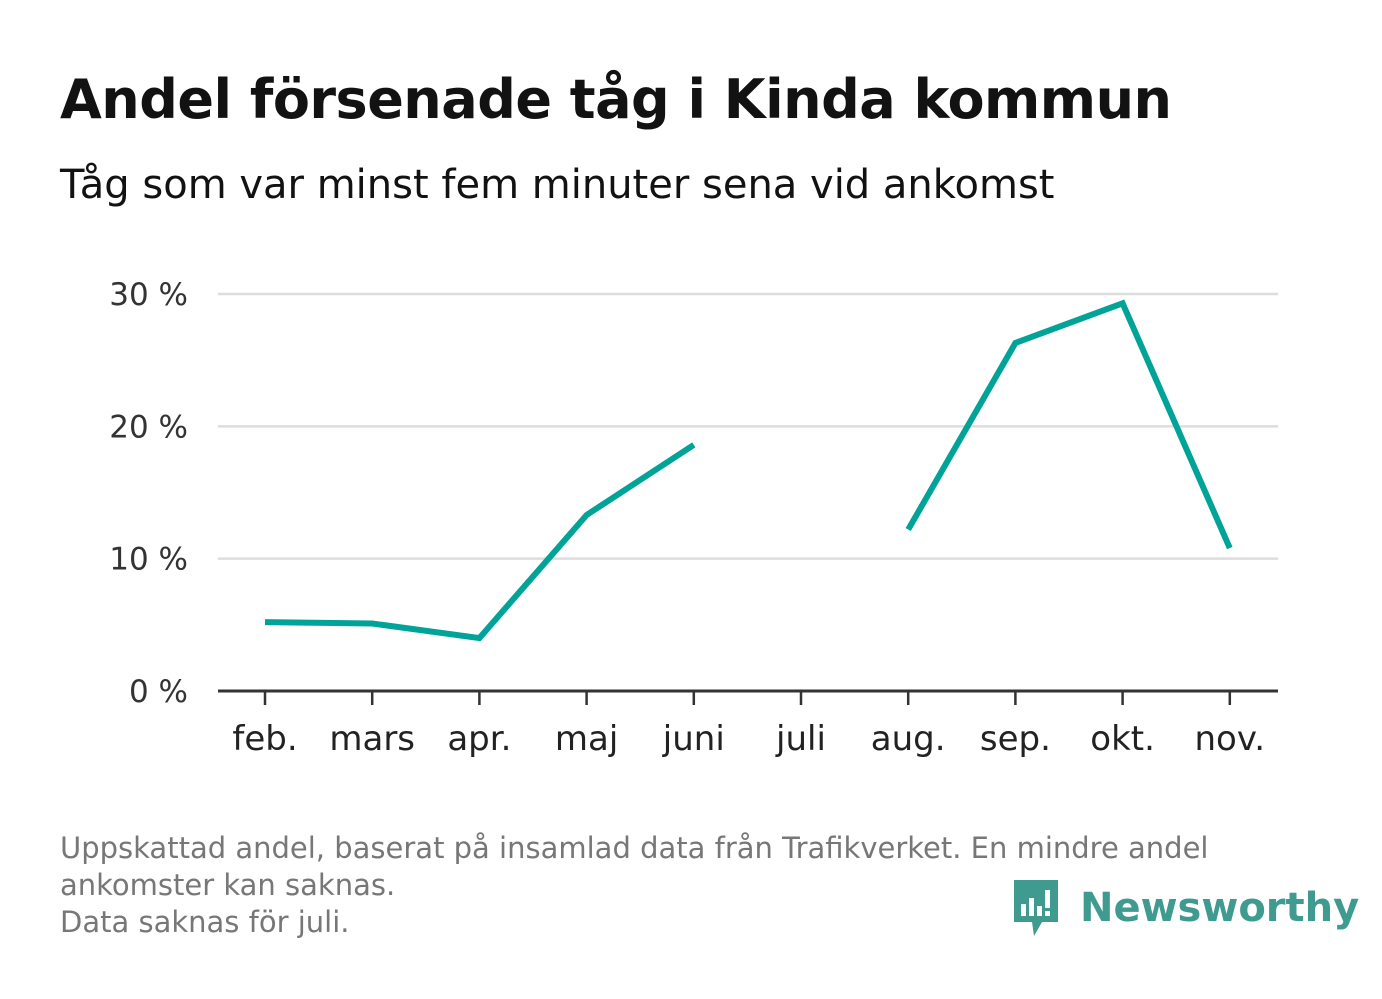 The width and height of the screenshot is (1382, 999). What do you see at coordinates (264, 739) in the screenshot?
I see `x-tick-label: feb.` at bounding box center [264, 739].